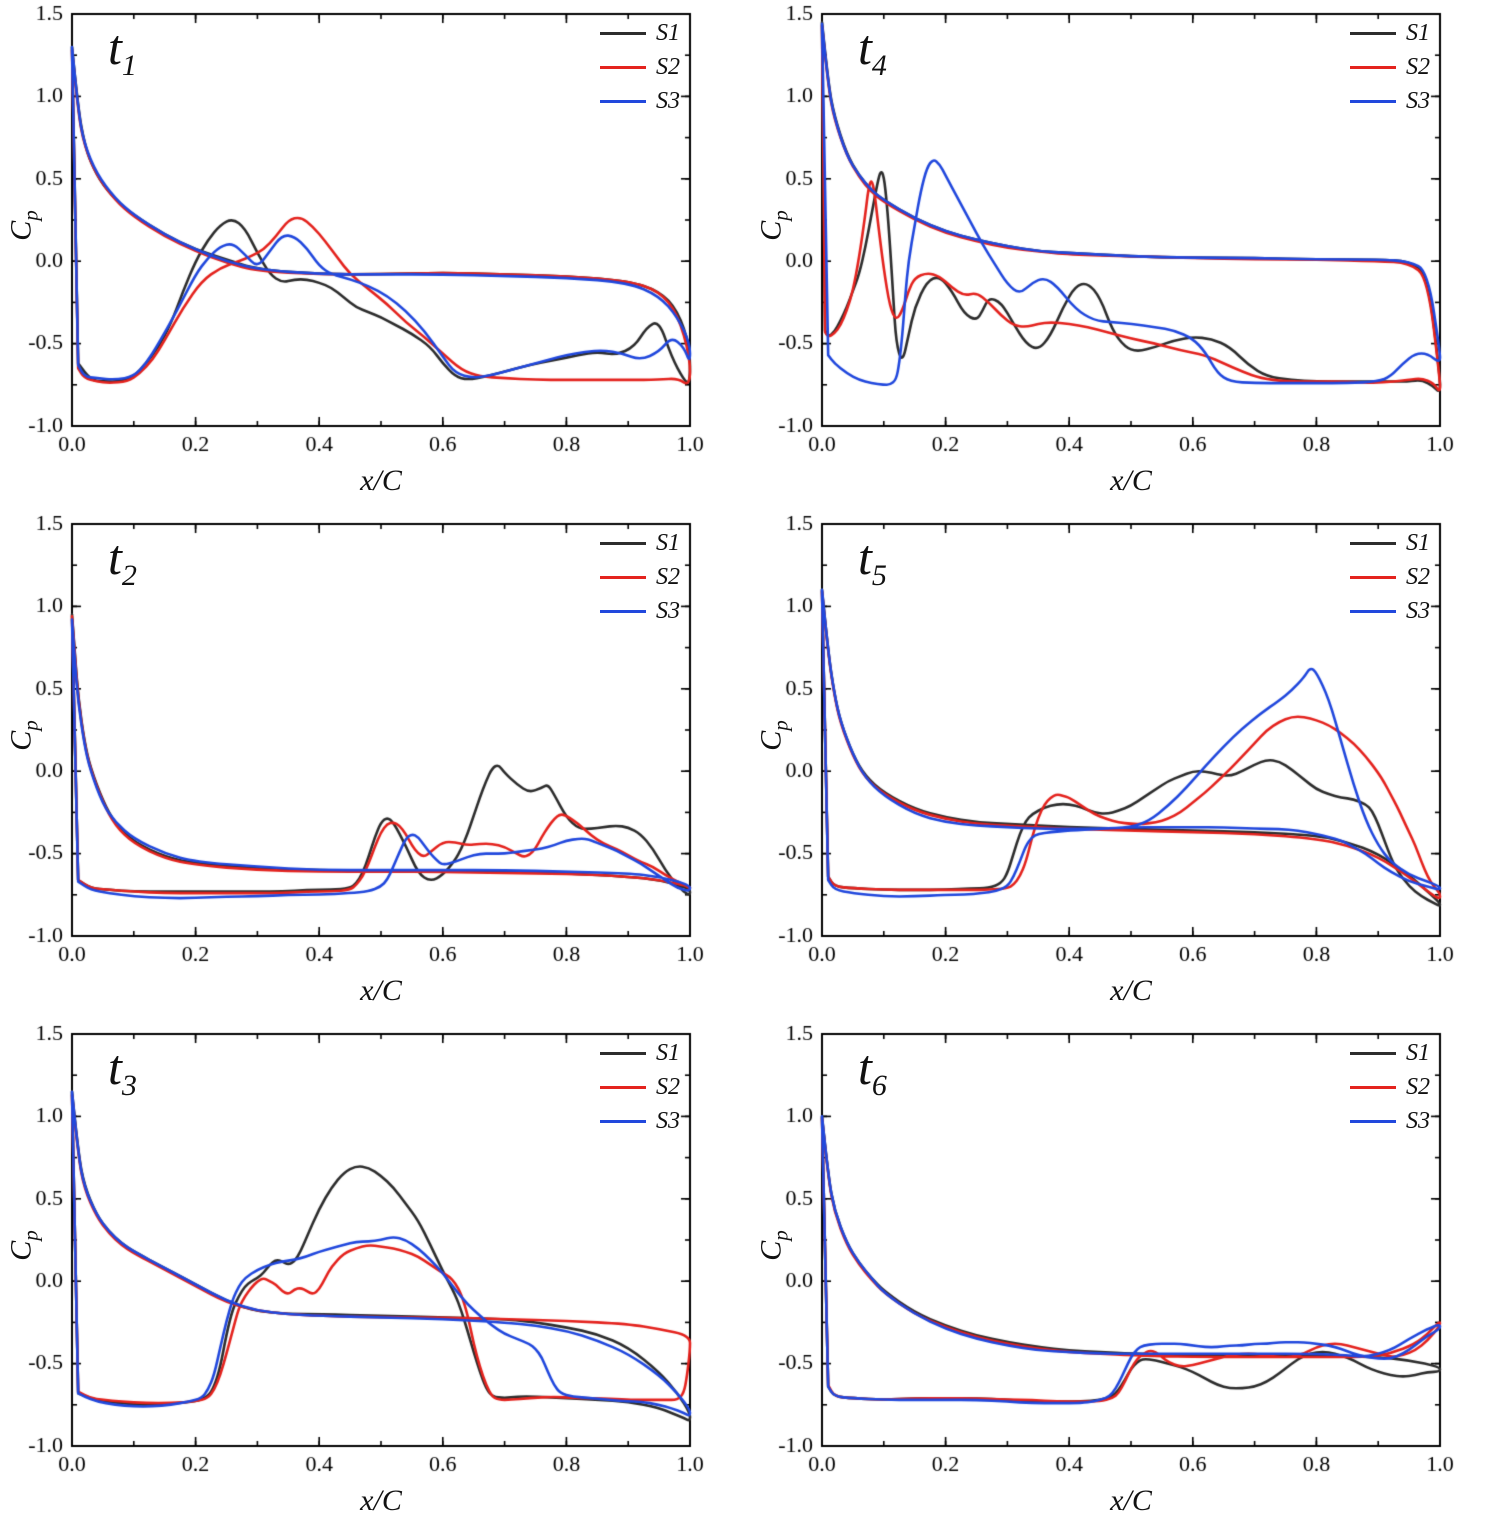  Describe the element at coordinates (129, 1085) in the screenshot. I see `panel-label-sub: 3` at that location.